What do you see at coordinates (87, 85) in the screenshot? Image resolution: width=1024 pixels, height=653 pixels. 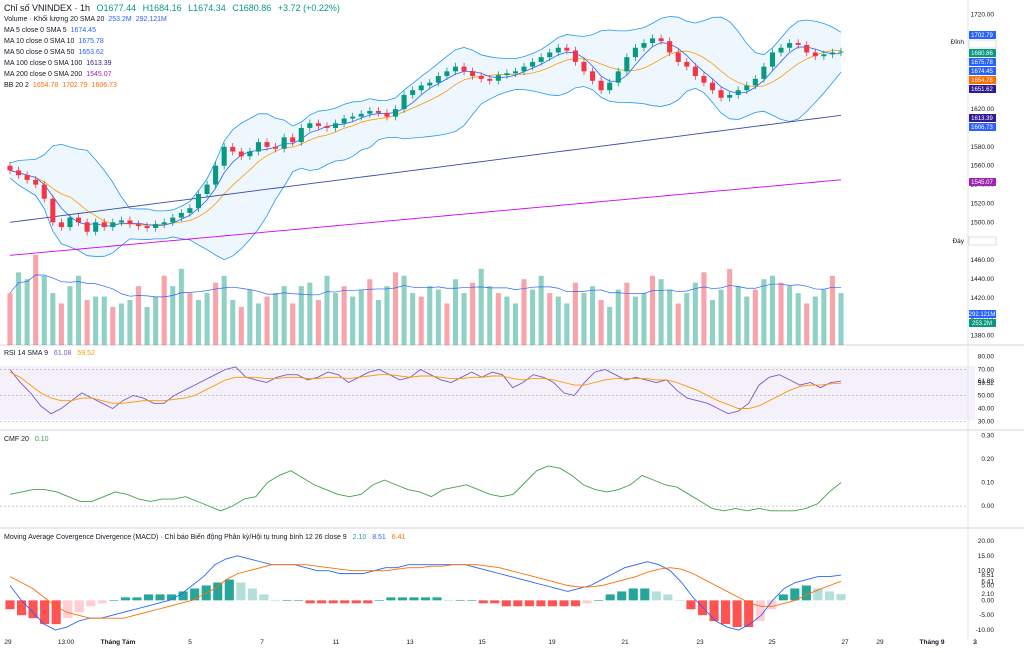 I see `legend-row: BB 20 2 1654.78 1702.79 1606.73` at bounding box center [87, 85].